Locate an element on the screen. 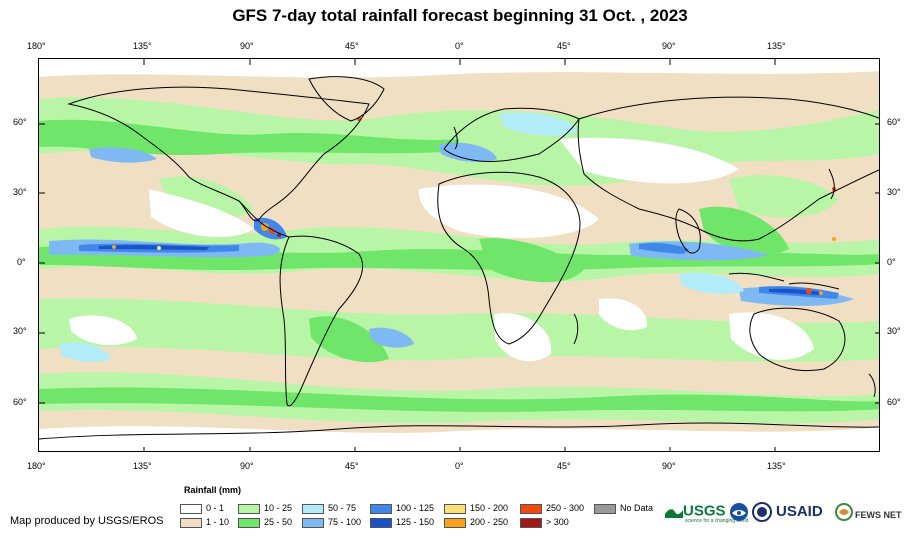 The height and width of the screenshot is (539, 920). top-lon-label: 0° is located at coordinates (459, 46).